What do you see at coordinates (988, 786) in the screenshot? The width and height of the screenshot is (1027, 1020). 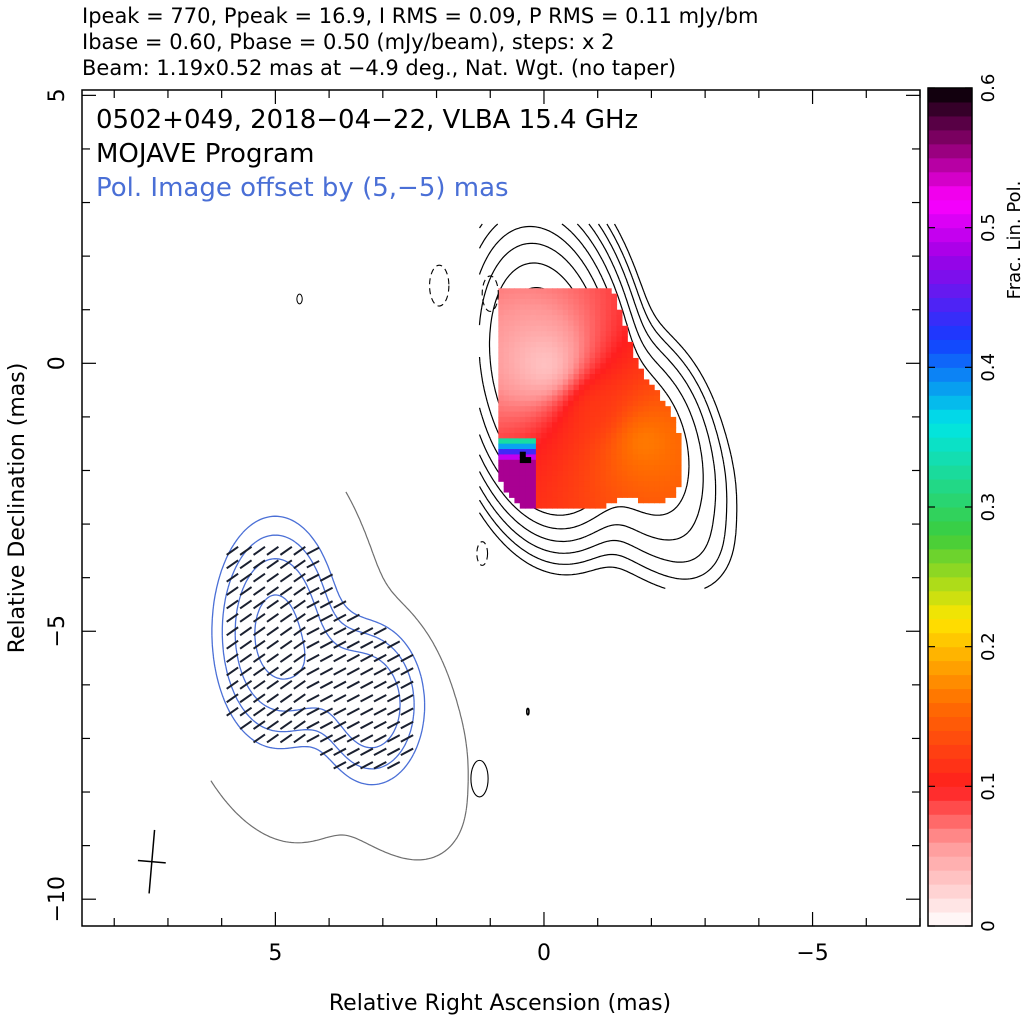 I see `colorbar-tick-label: 0.1` at bounding box center [988, 786].